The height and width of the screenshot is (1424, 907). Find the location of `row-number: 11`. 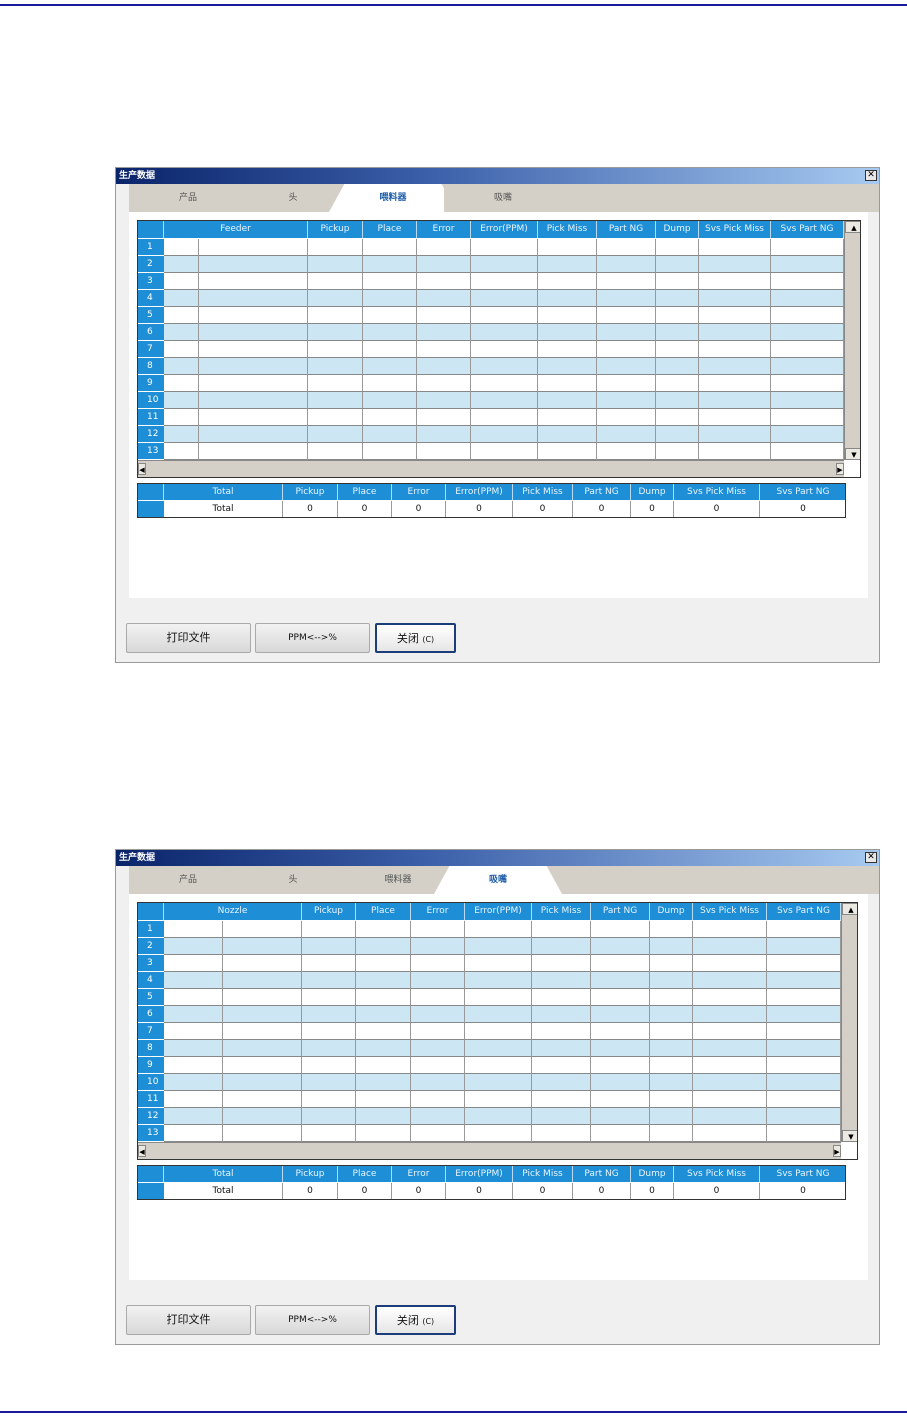

row-number: 11 is located at coordinates (151, 417).